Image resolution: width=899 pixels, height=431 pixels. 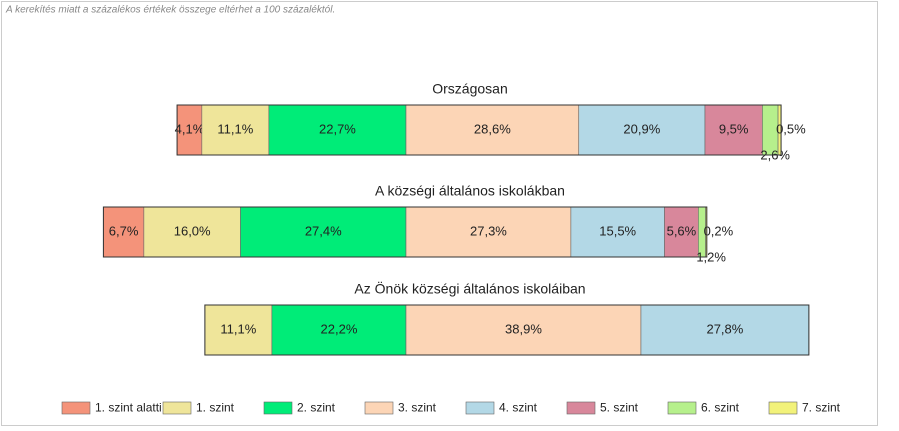 I want to click on value-label: 27,3%, so click(x=488, y=230).